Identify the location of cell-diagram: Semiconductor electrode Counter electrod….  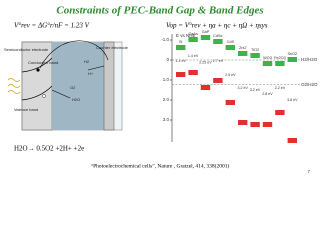
(66, 85).